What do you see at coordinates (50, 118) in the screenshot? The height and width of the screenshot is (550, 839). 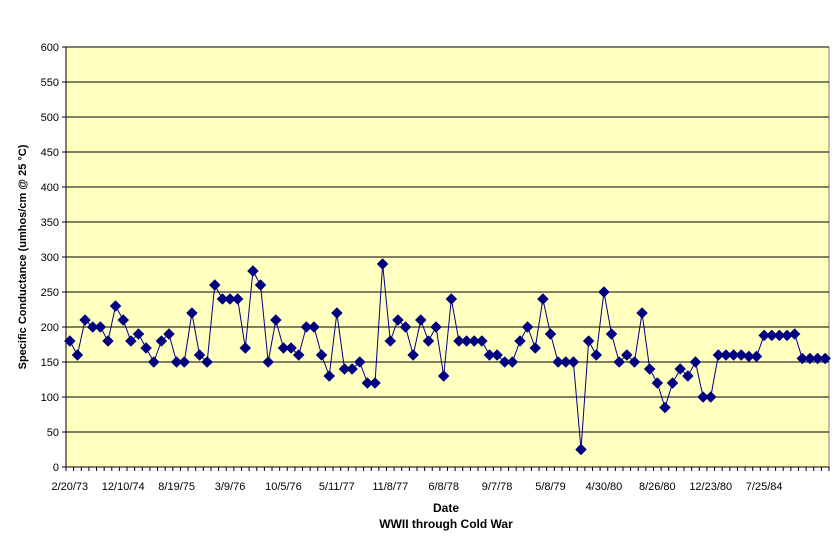 I see `y-tick-label: 500` at bounding box center [50, 118].